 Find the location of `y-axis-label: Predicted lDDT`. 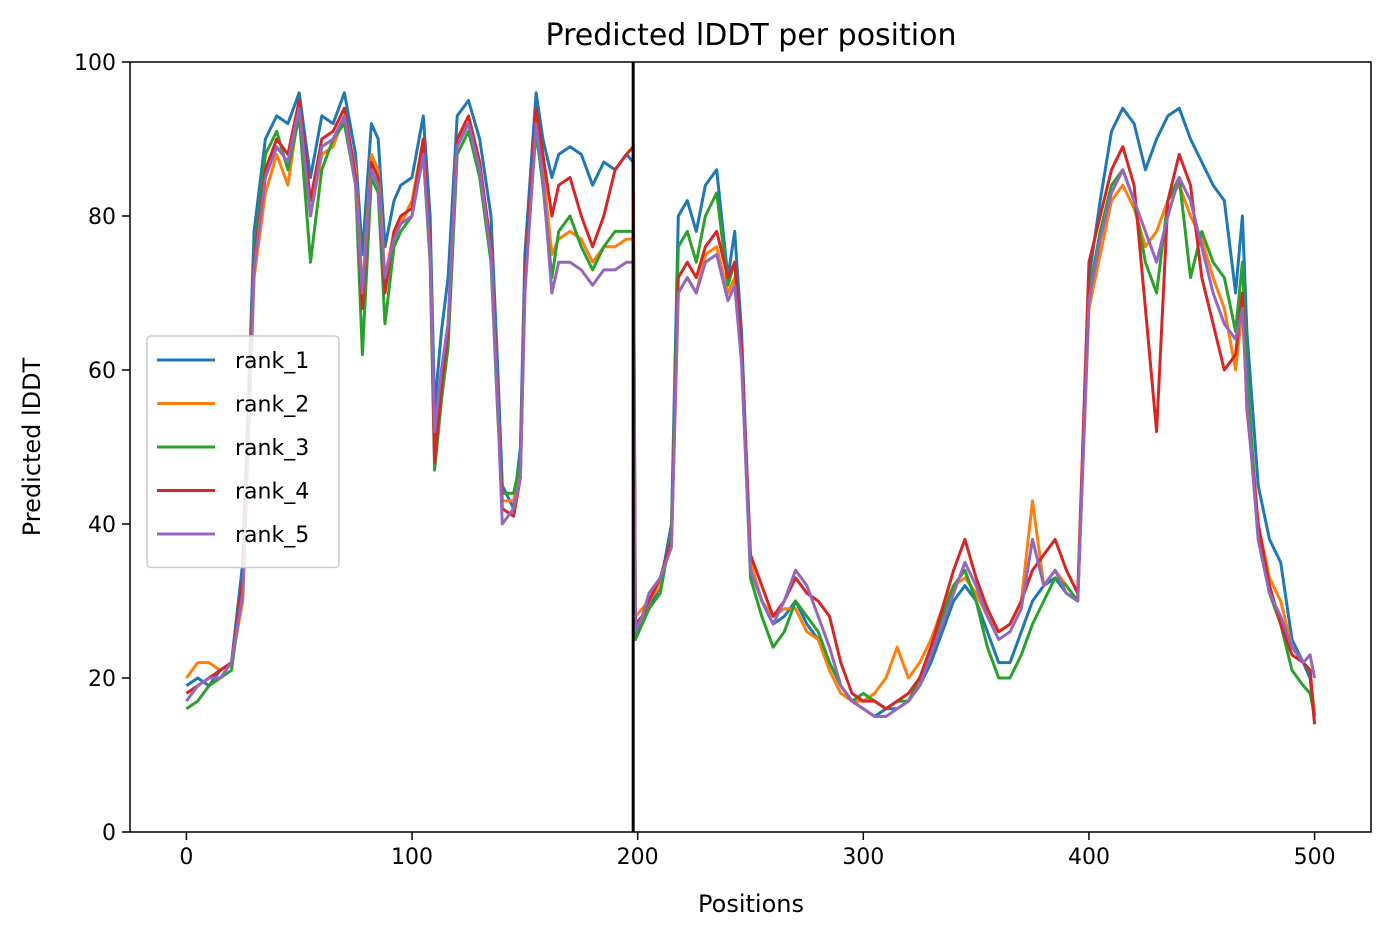

y-axis-label: Predicted lDDT is located at coordinates (32, 446).